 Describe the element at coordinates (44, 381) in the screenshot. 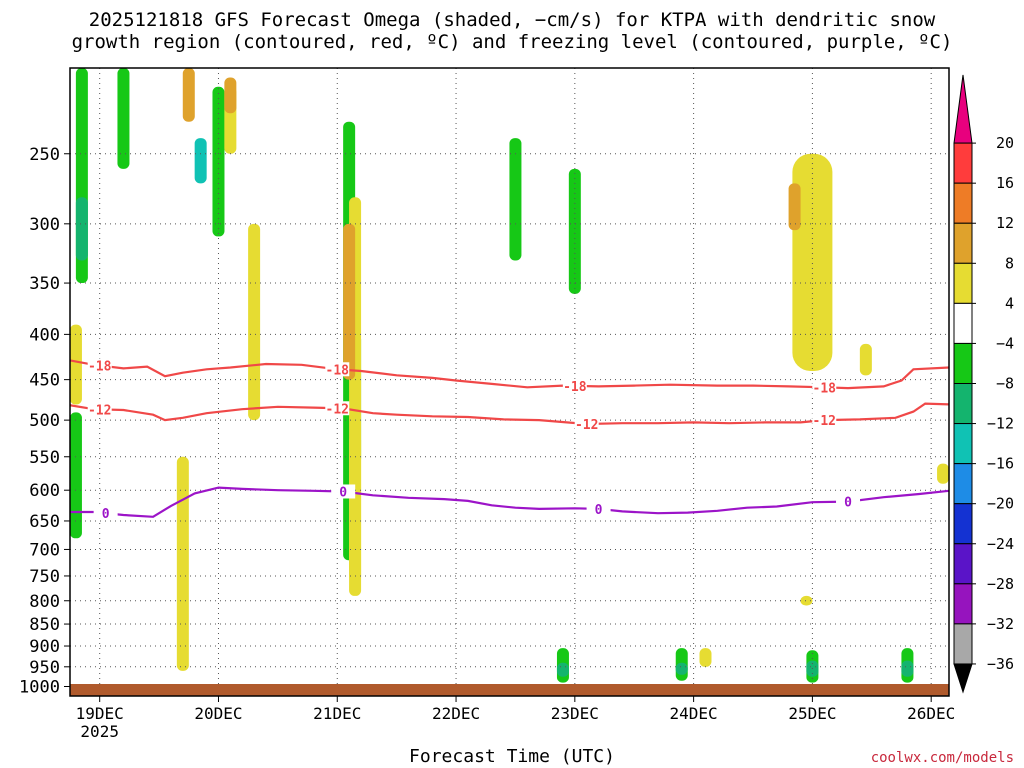

I see `y-tick-label: 450` at that location.